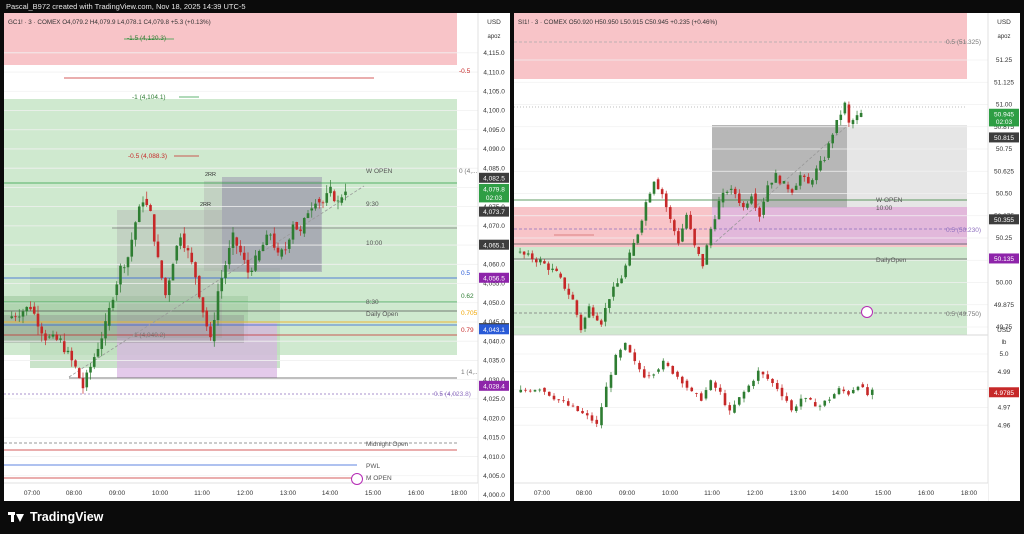 The width and height of the screenshot is (1024, 534). What do you see at coordinates (969, 493) in the screenshot?
I see `time-tick-label: 18:00` at bounding box center [969, 493].